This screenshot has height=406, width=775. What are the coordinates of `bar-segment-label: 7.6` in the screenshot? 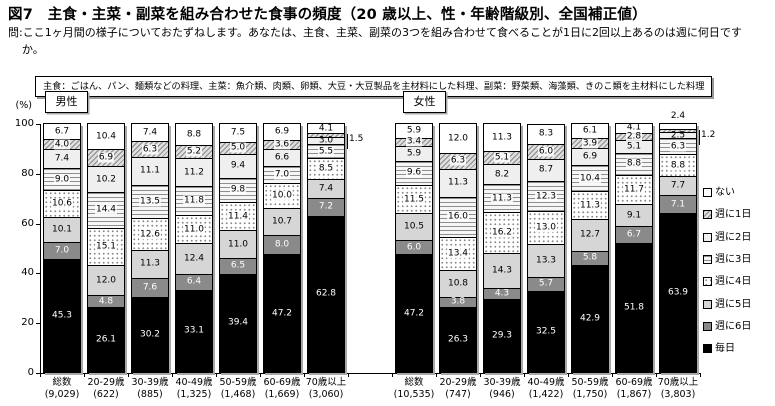 It's located at (150, 287).